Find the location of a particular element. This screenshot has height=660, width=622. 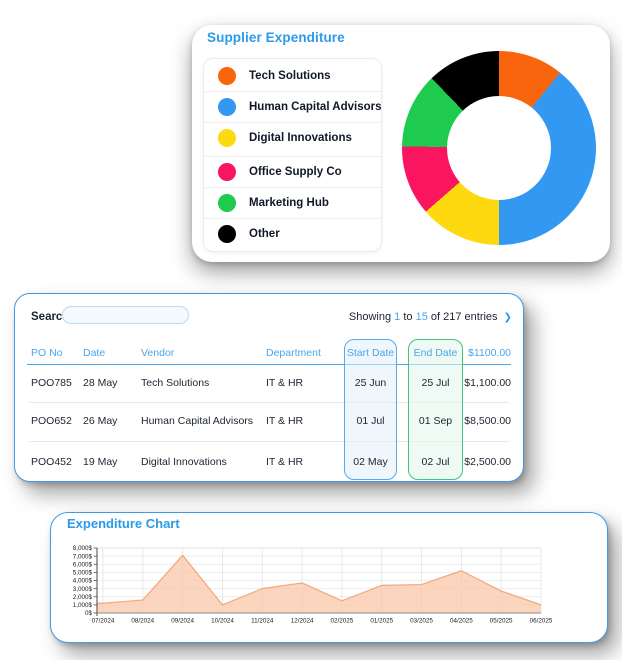

x-axis-tick-label: 06/2025 is located at coordinates (541, 621).